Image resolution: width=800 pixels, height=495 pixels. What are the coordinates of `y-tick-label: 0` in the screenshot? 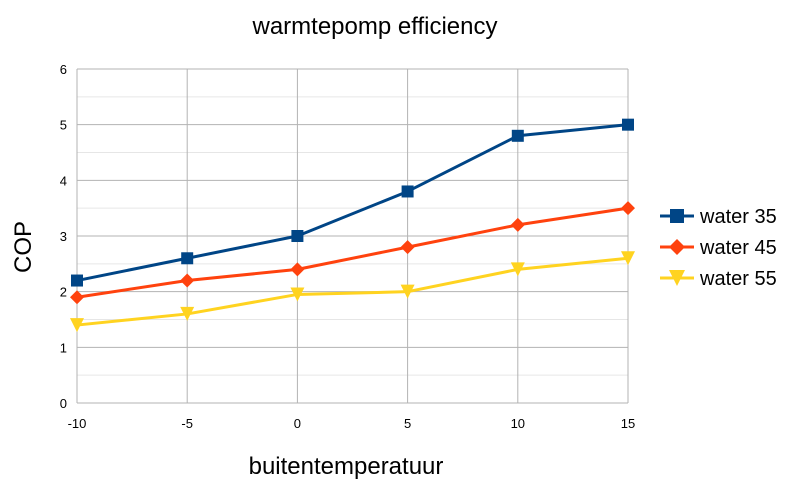 It's located at (63, 403).